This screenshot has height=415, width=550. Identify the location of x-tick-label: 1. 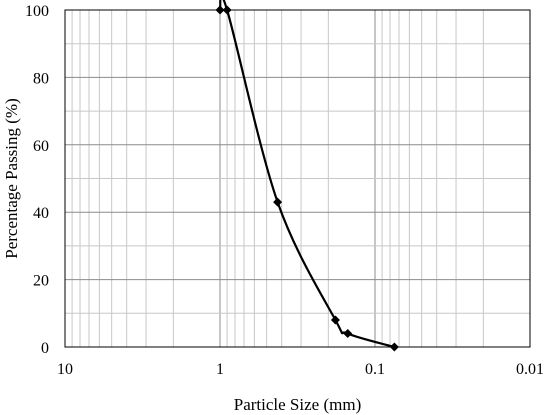
(220, 369).